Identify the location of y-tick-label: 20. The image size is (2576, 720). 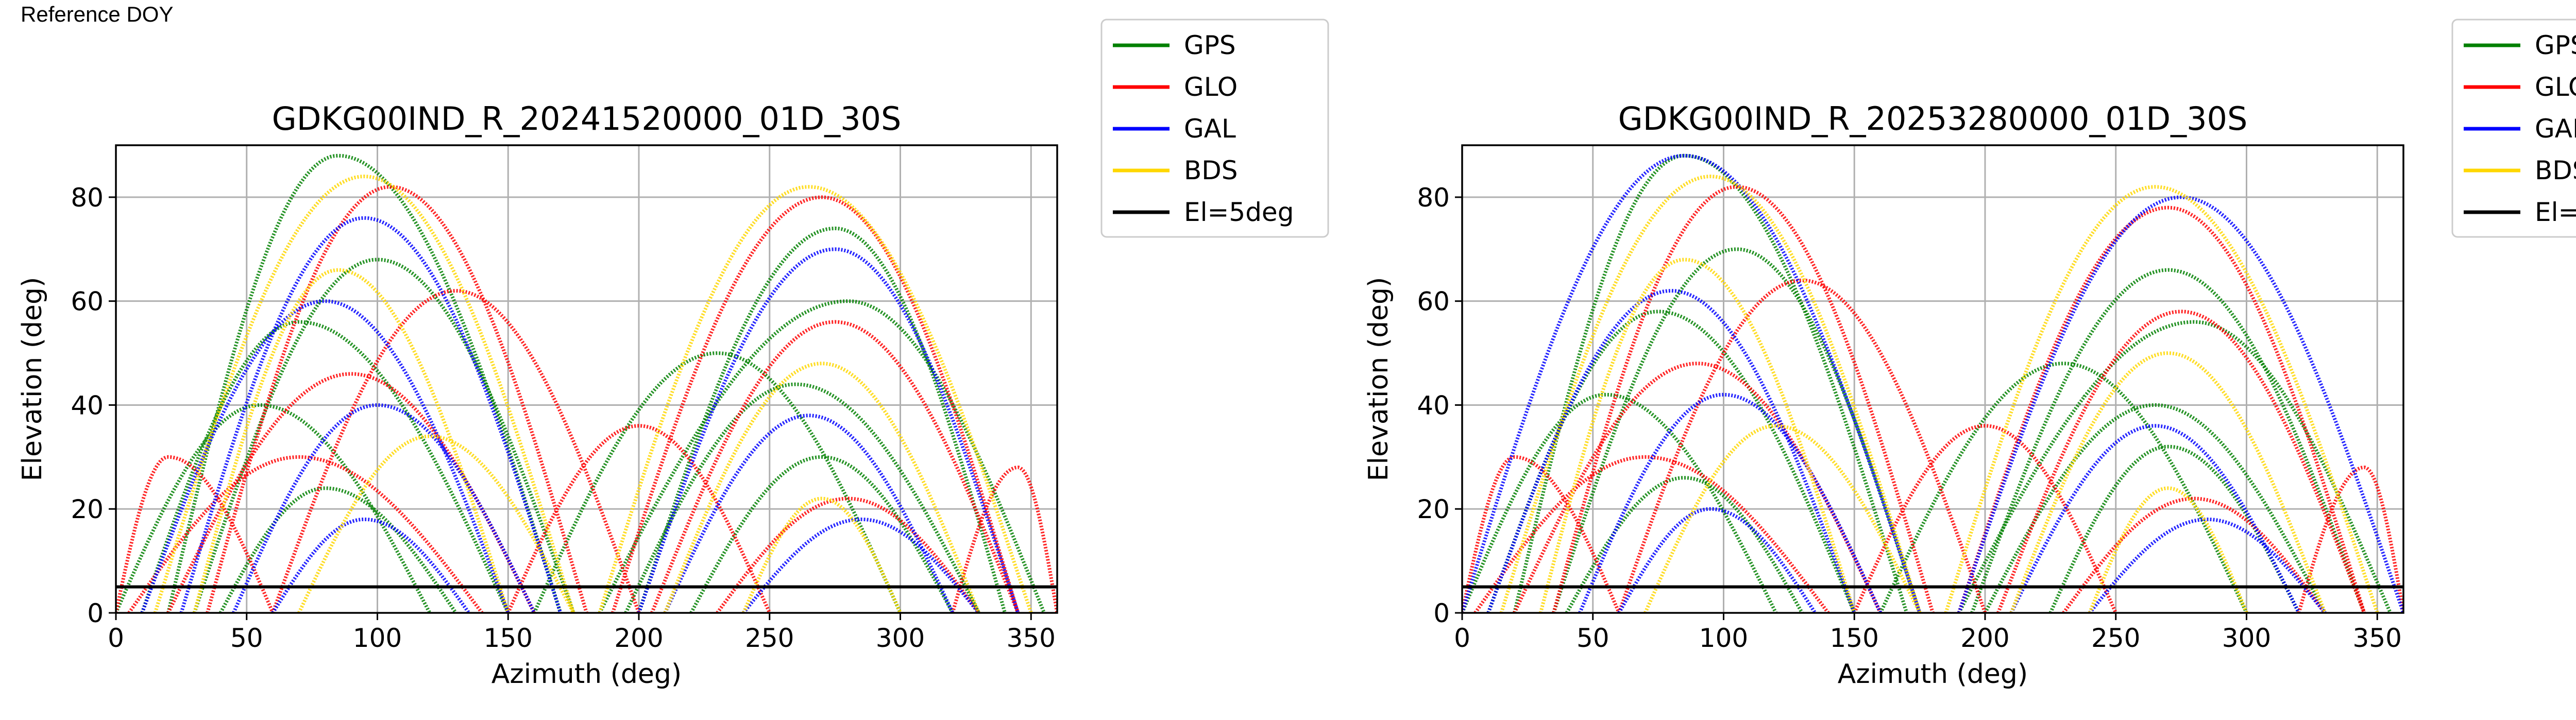
(1433, 509).